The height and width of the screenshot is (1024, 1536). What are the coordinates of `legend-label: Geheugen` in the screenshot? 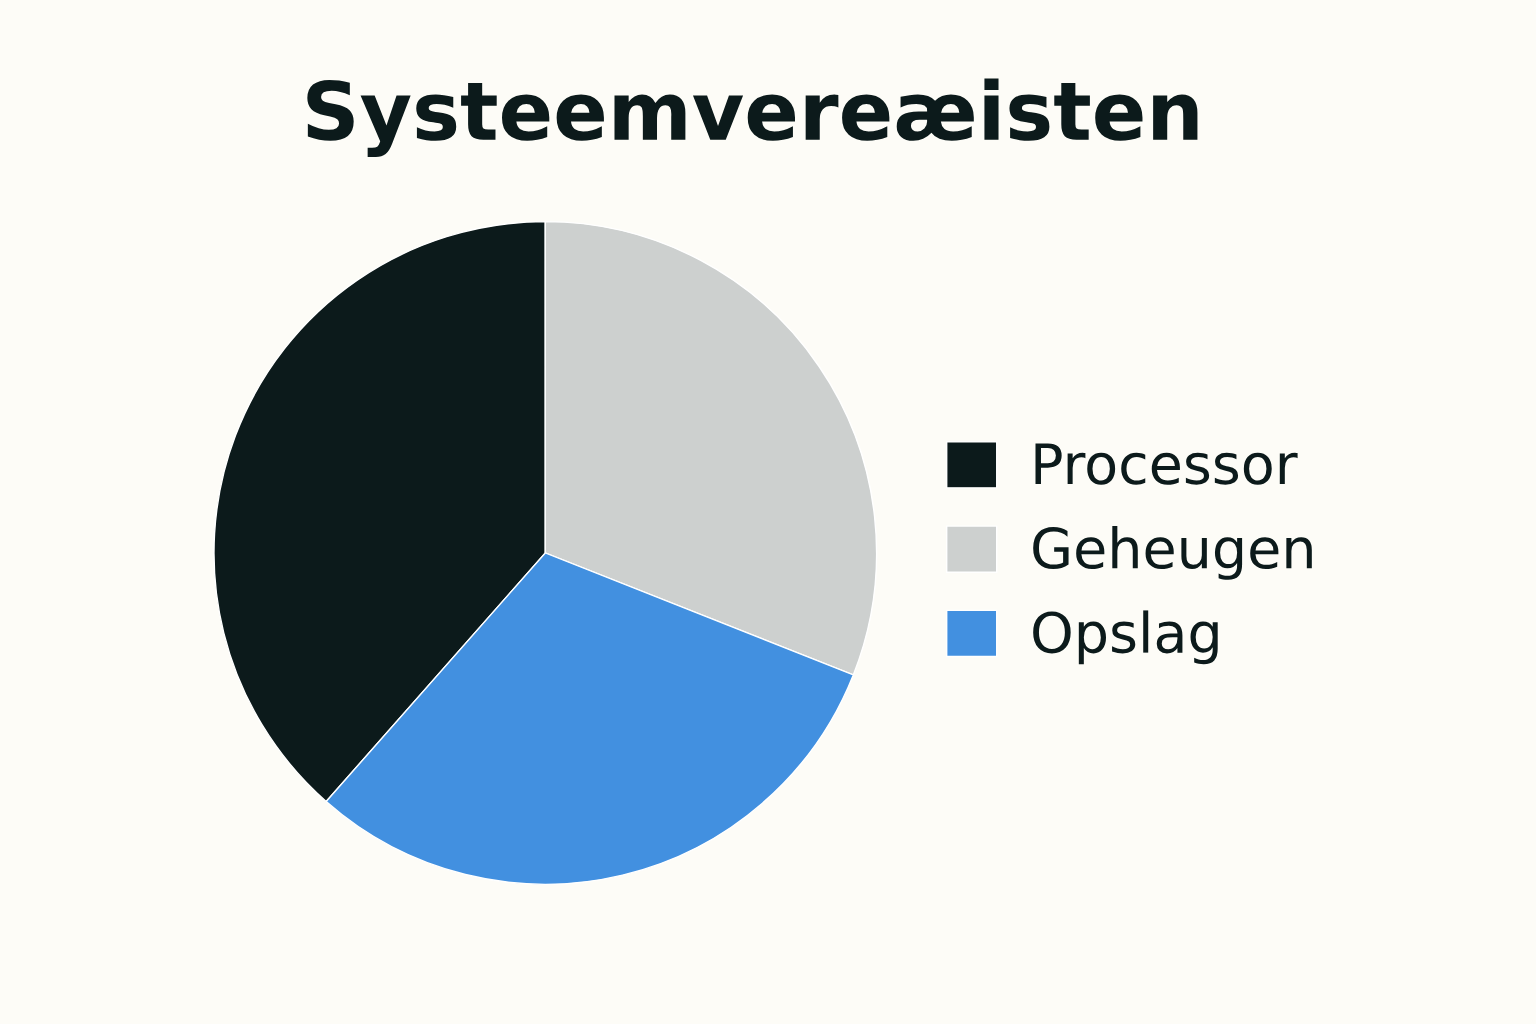 It's located at (1172, 553).